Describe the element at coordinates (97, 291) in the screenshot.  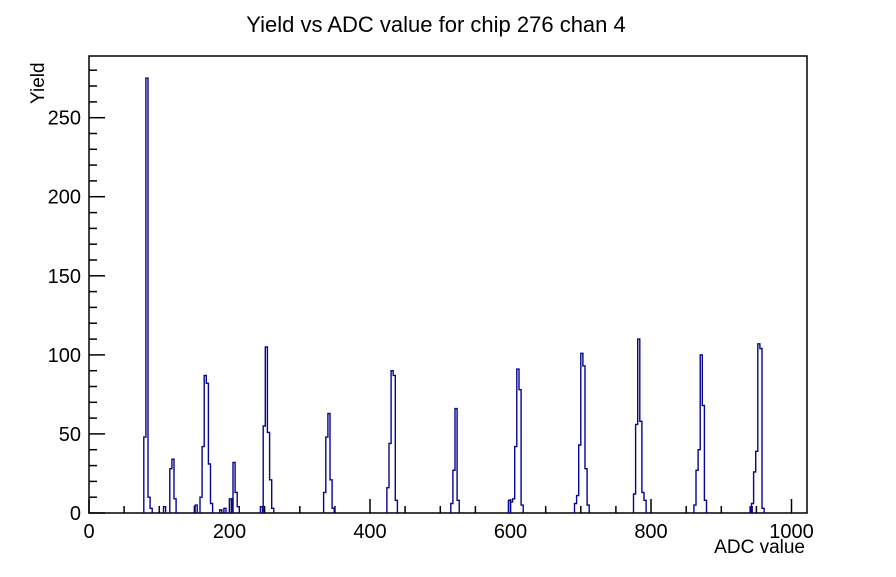
I see `y-axis-ticks` at that location.